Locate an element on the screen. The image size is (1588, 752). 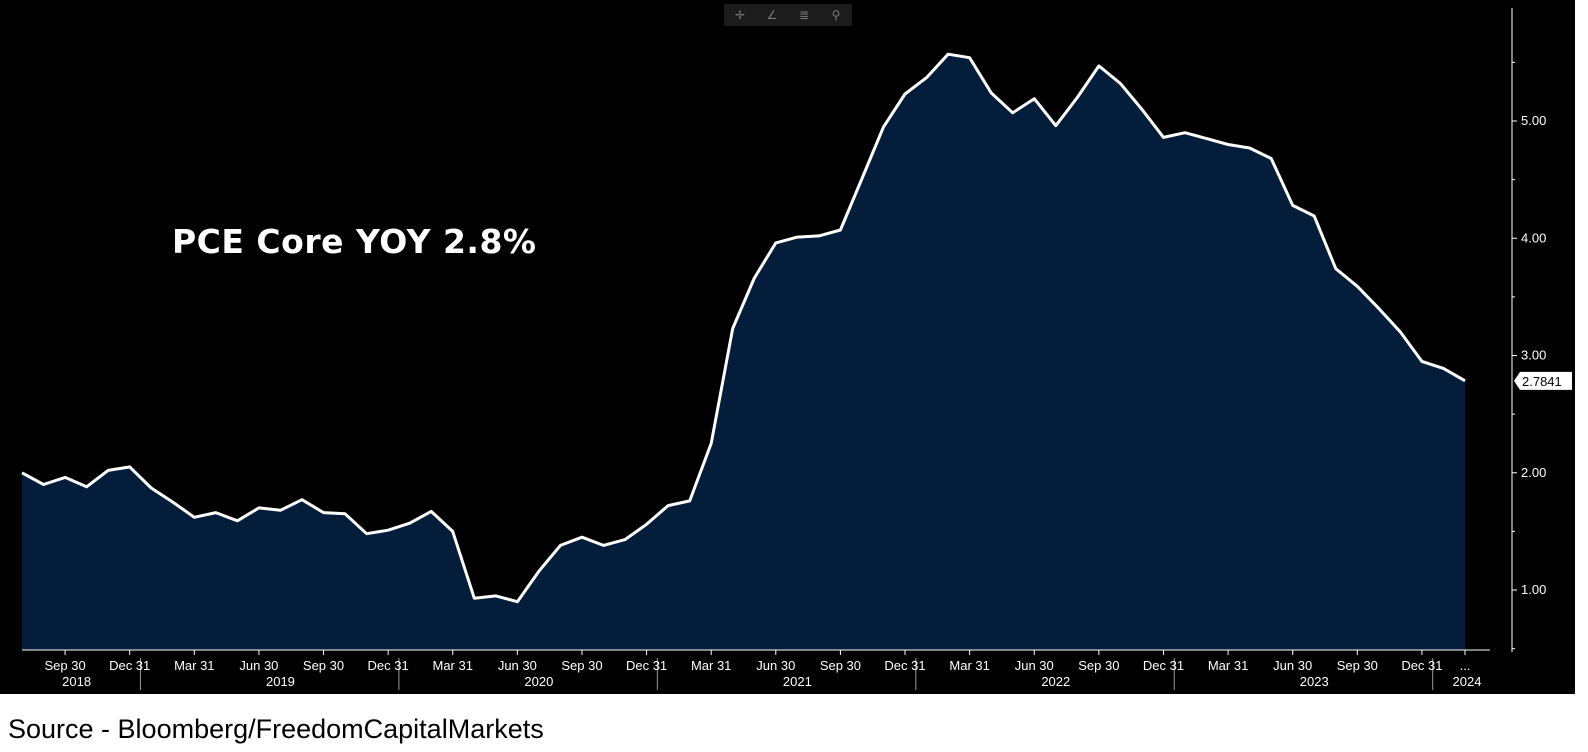
zoom-icon: ⚲ is located at coordinates (836, 15).